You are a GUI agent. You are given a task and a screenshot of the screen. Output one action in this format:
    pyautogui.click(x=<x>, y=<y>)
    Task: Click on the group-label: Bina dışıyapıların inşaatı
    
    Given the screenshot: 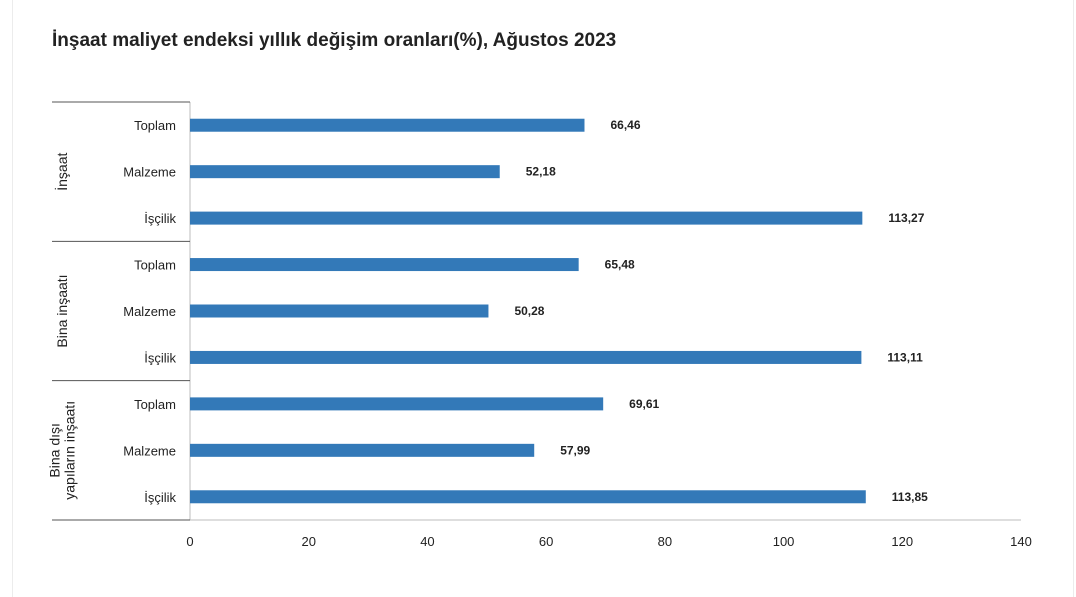 What is the action you would take?
    pyautogui.click(x=62, y=450)
    